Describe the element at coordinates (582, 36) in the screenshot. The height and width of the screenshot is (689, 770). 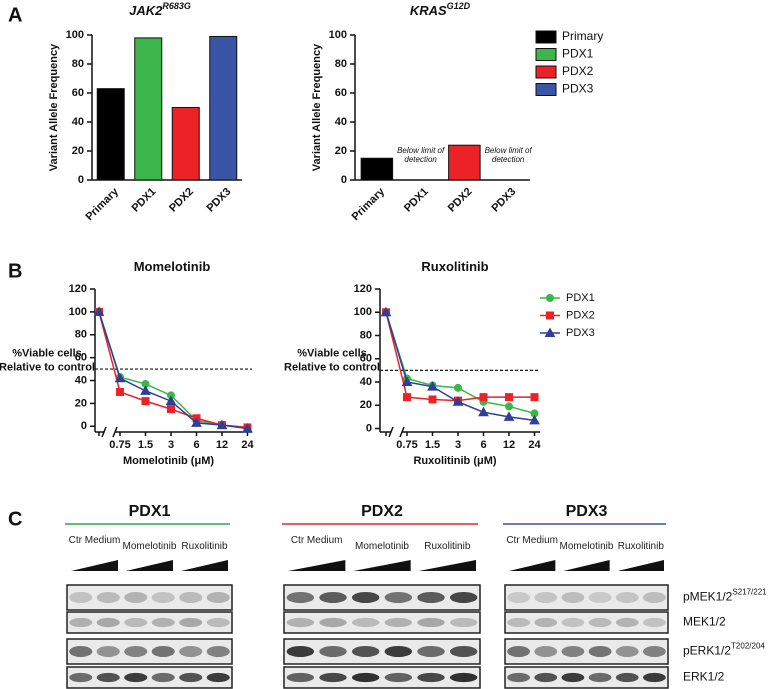
I see `legend-label: Primary` at that location.